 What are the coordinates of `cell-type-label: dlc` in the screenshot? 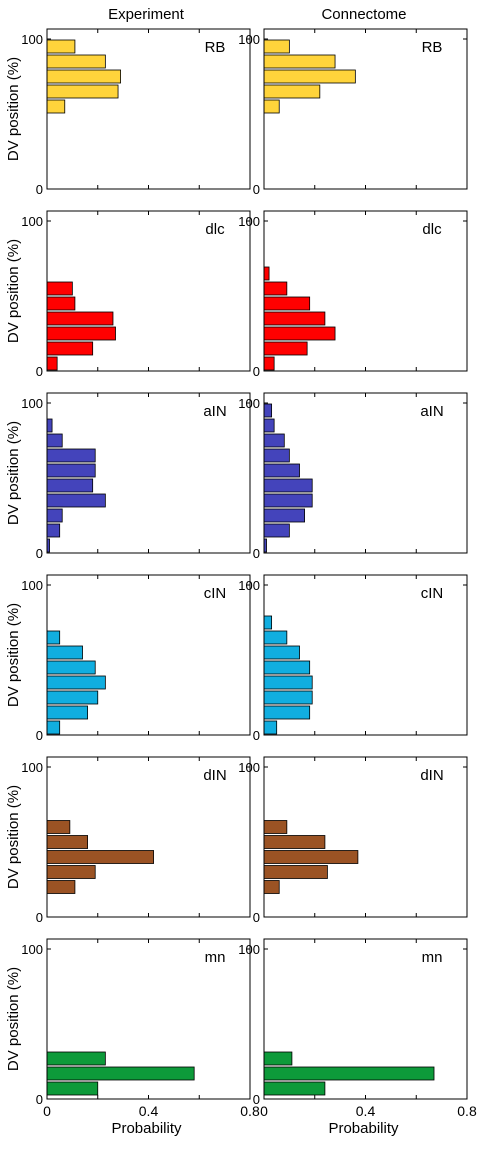 It's located at (215, 229).